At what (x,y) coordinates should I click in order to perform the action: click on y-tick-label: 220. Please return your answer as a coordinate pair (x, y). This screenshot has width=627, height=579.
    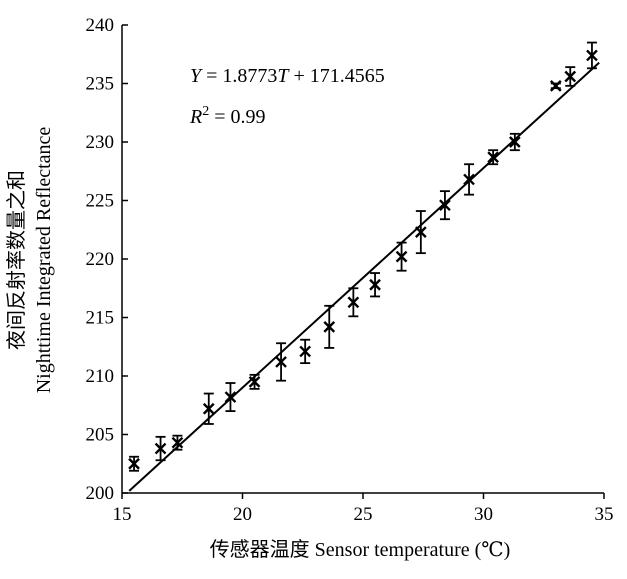
    Looking at the image, I should click on (100, 259).